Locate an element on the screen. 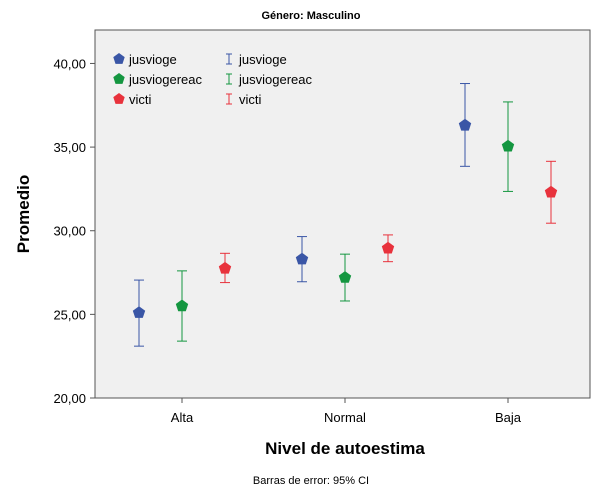 The height and width of the screenshot is (487, 593). y-axis-label: Promedio is located at coordinates (23, 214).